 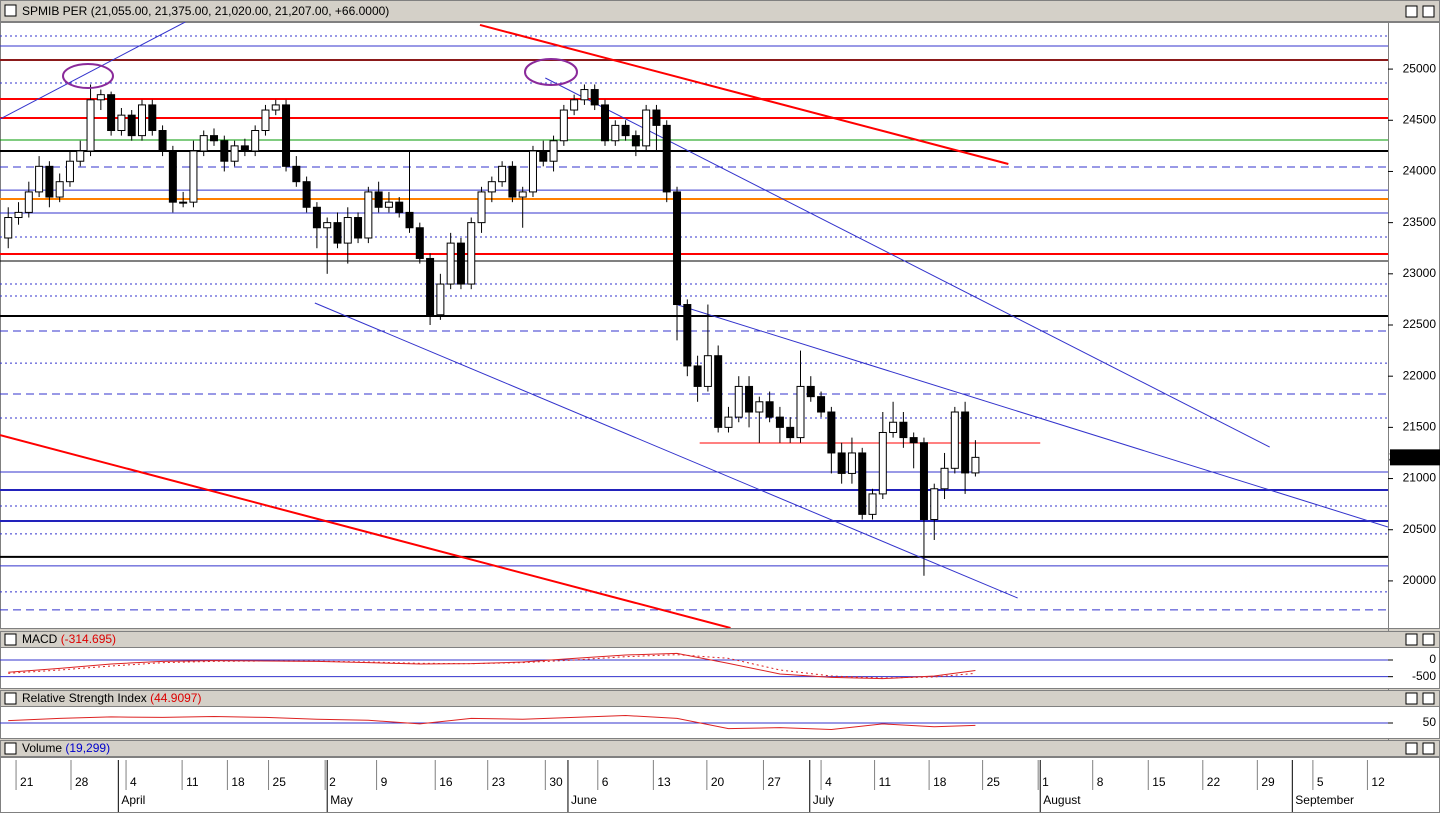 I want to click on last-price-box, so click(x=1415, y=457).